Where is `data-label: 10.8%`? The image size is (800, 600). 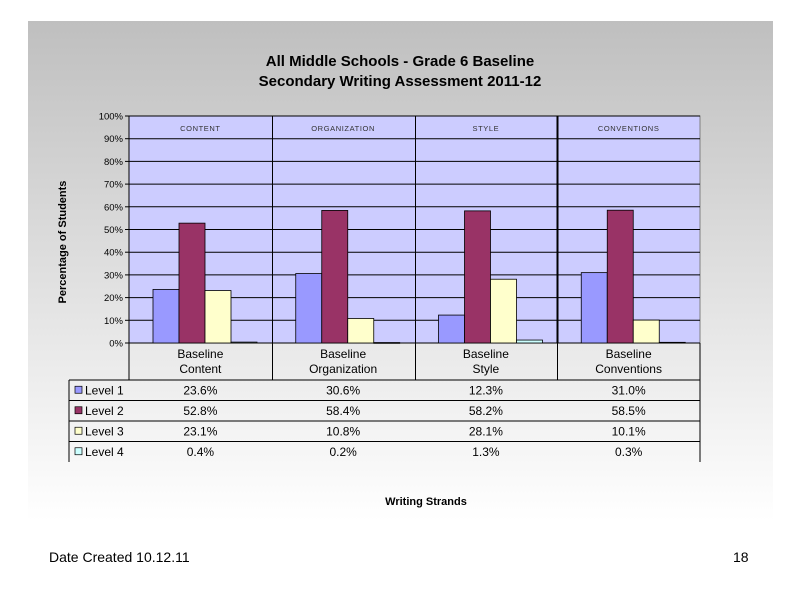 data-label: 10.8% is located at coordinates (343, 431).